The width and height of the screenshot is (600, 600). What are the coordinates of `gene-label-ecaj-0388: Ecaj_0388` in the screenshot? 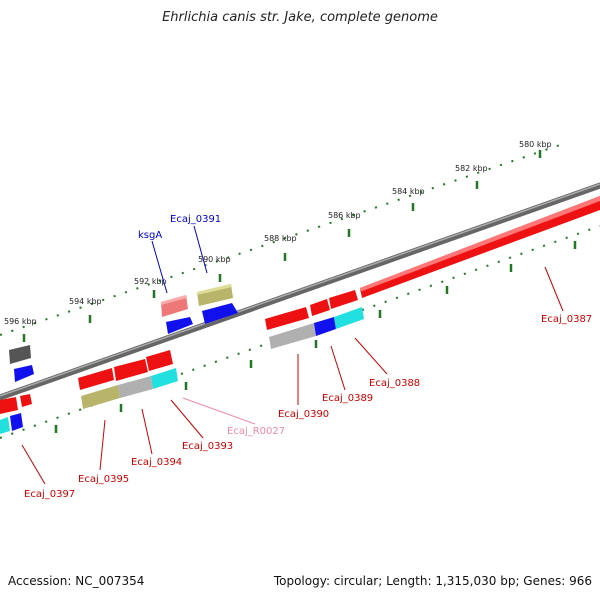 It's located at (394, 383).